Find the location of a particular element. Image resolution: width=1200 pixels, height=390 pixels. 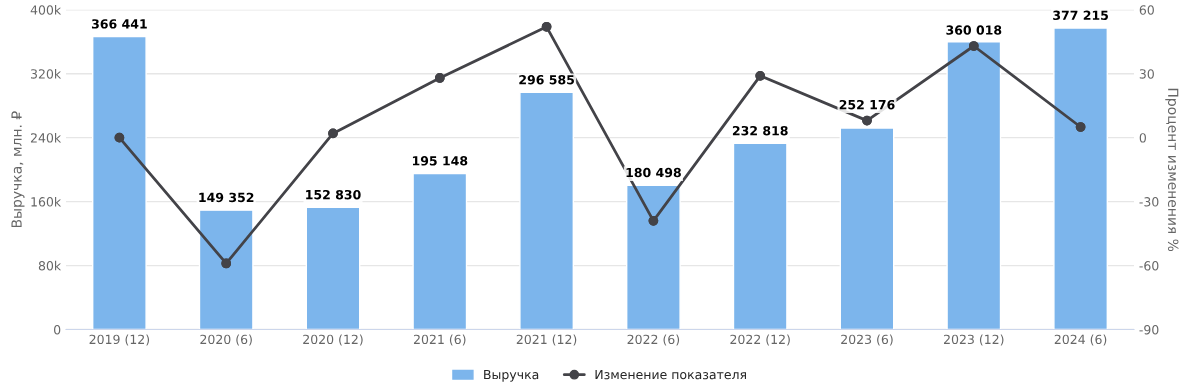

x-tick-label: 2020 (6) is located at coordinates (226, 340).